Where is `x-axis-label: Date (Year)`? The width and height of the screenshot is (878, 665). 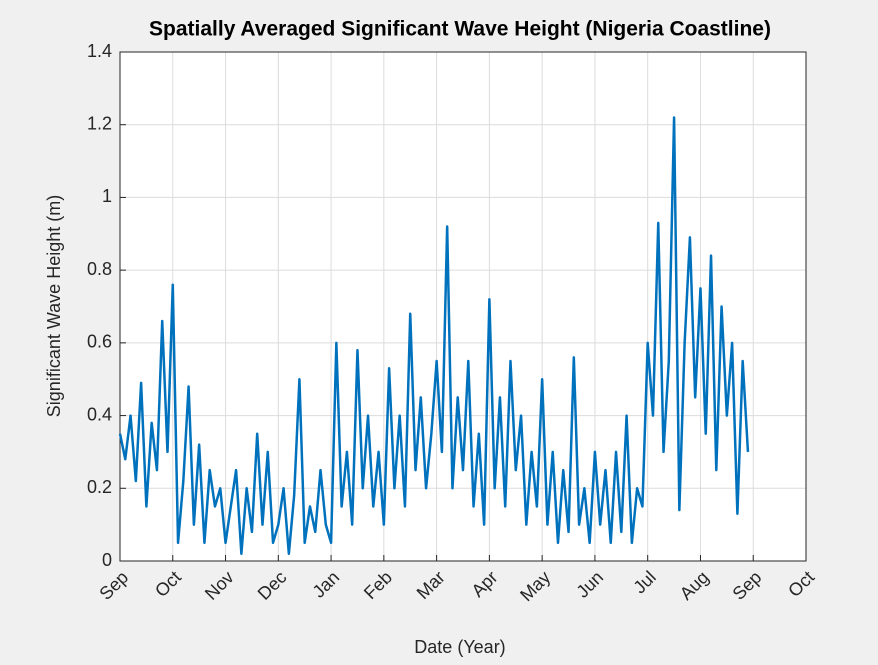
x-axis-label: Date (Year) is located at coordinates (459, 647).